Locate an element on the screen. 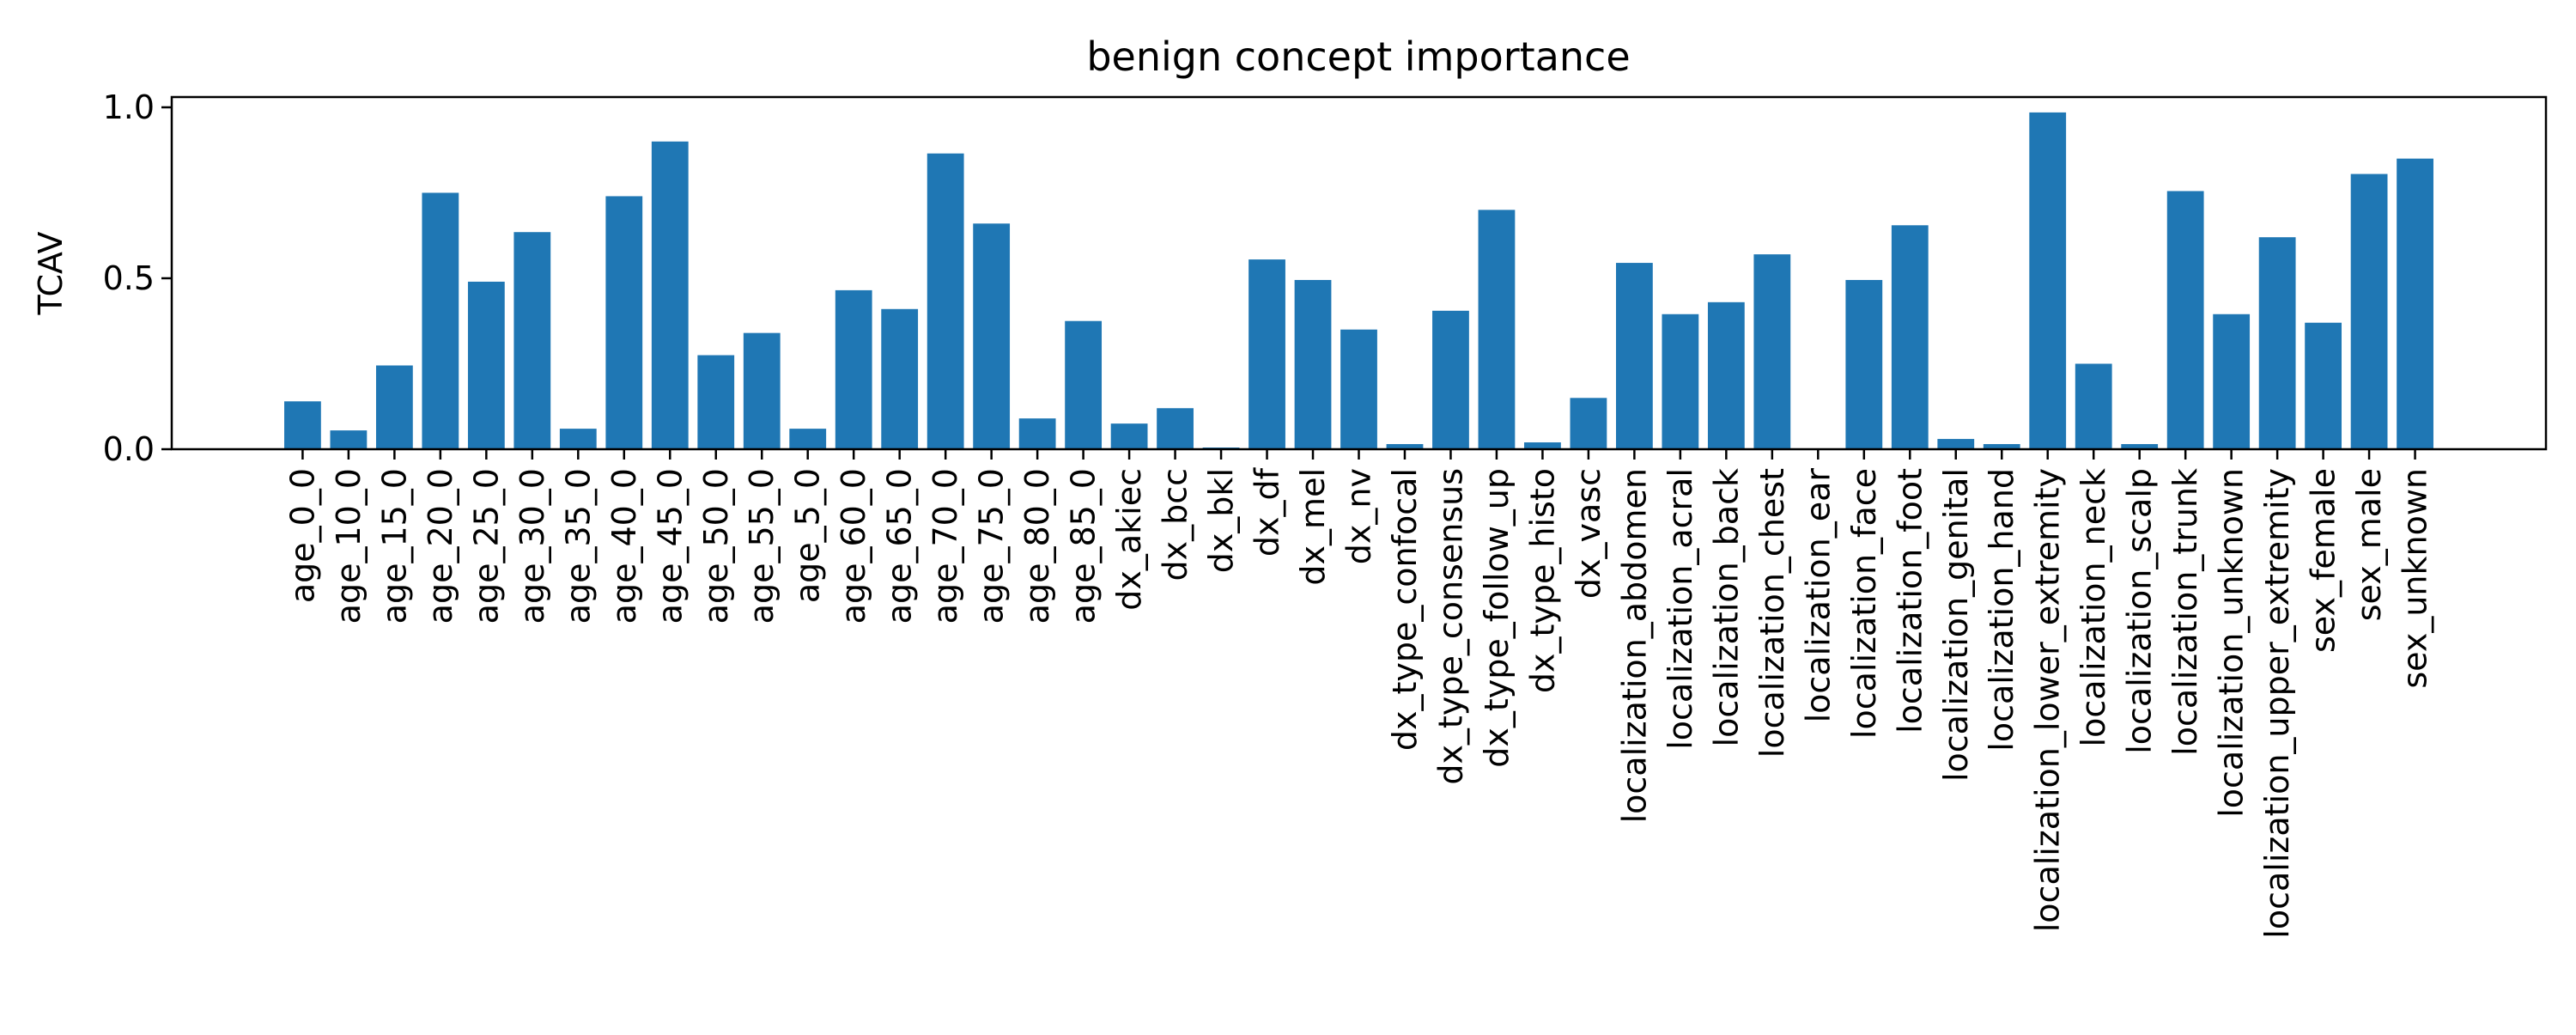 The width and height of the screenshot is (2576, 1035). bar-dx_mel is located at coordinates (1313, 364).